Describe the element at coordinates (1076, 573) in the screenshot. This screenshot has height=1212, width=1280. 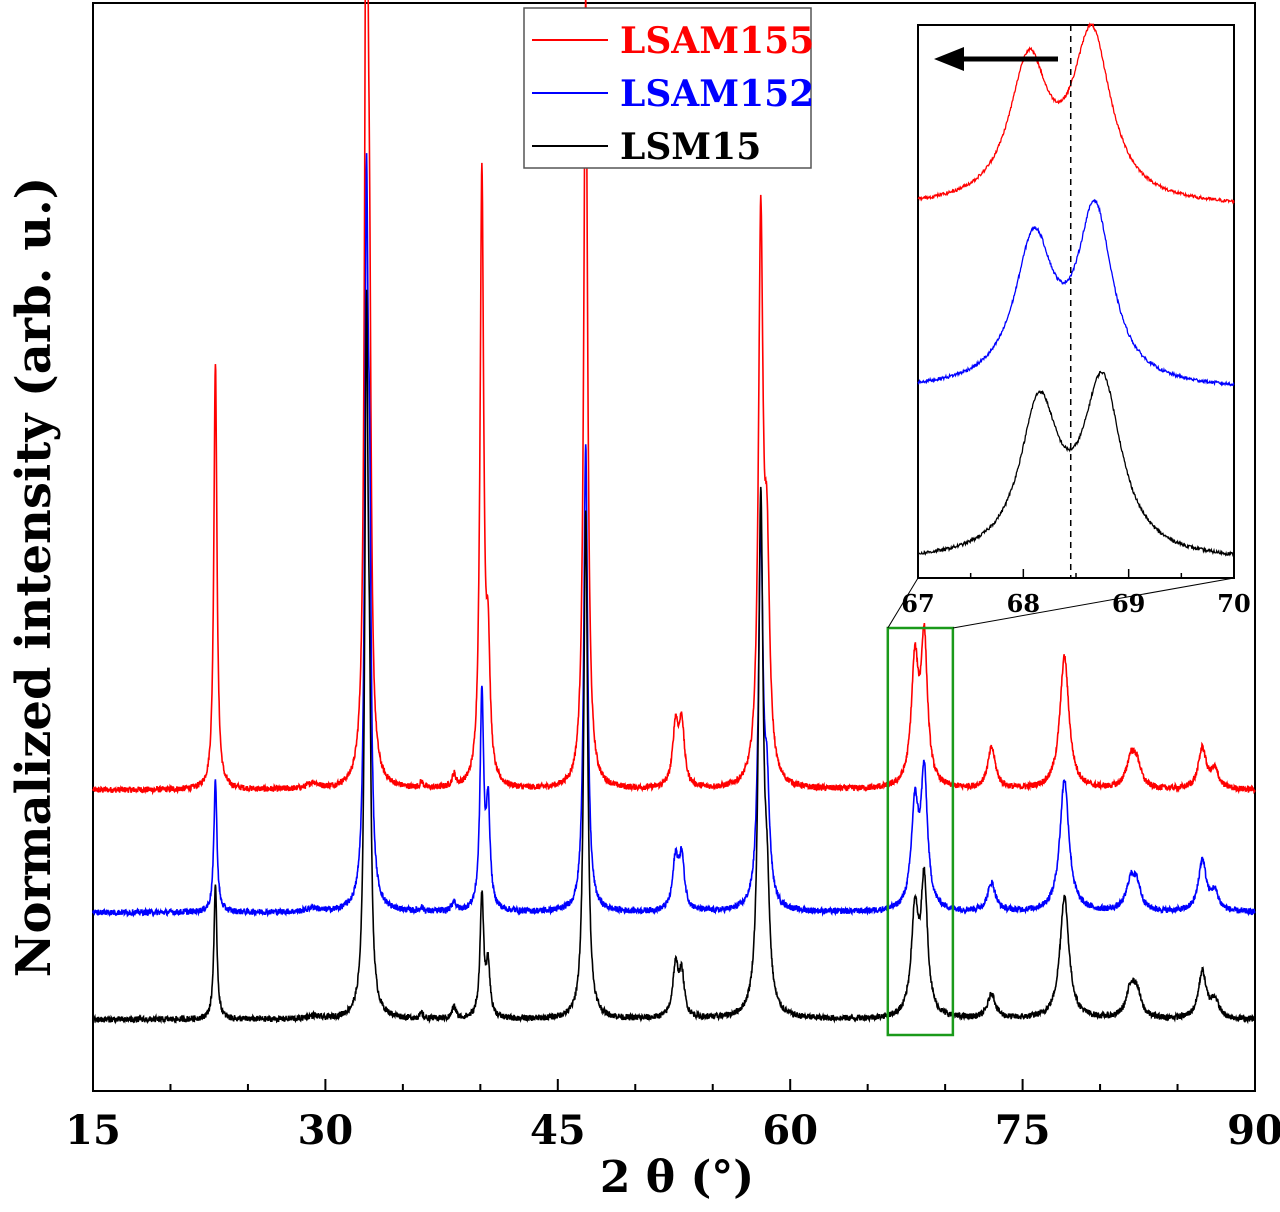
I see `inset-x-ticks` at that location.